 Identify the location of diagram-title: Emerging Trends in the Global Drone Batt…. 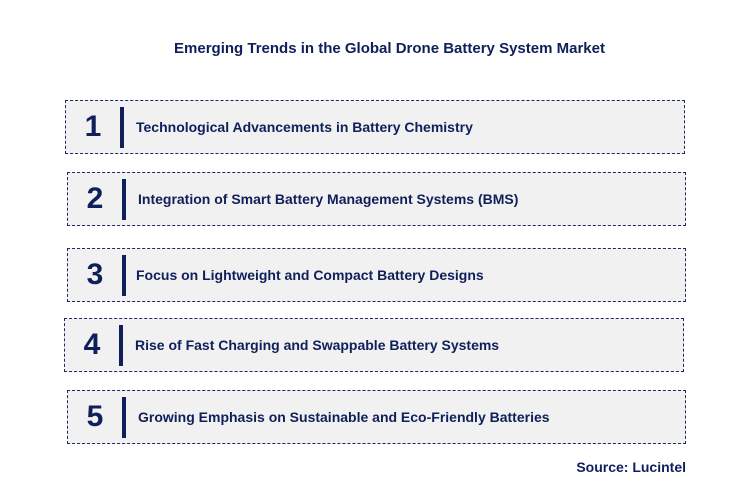
(389, 48).